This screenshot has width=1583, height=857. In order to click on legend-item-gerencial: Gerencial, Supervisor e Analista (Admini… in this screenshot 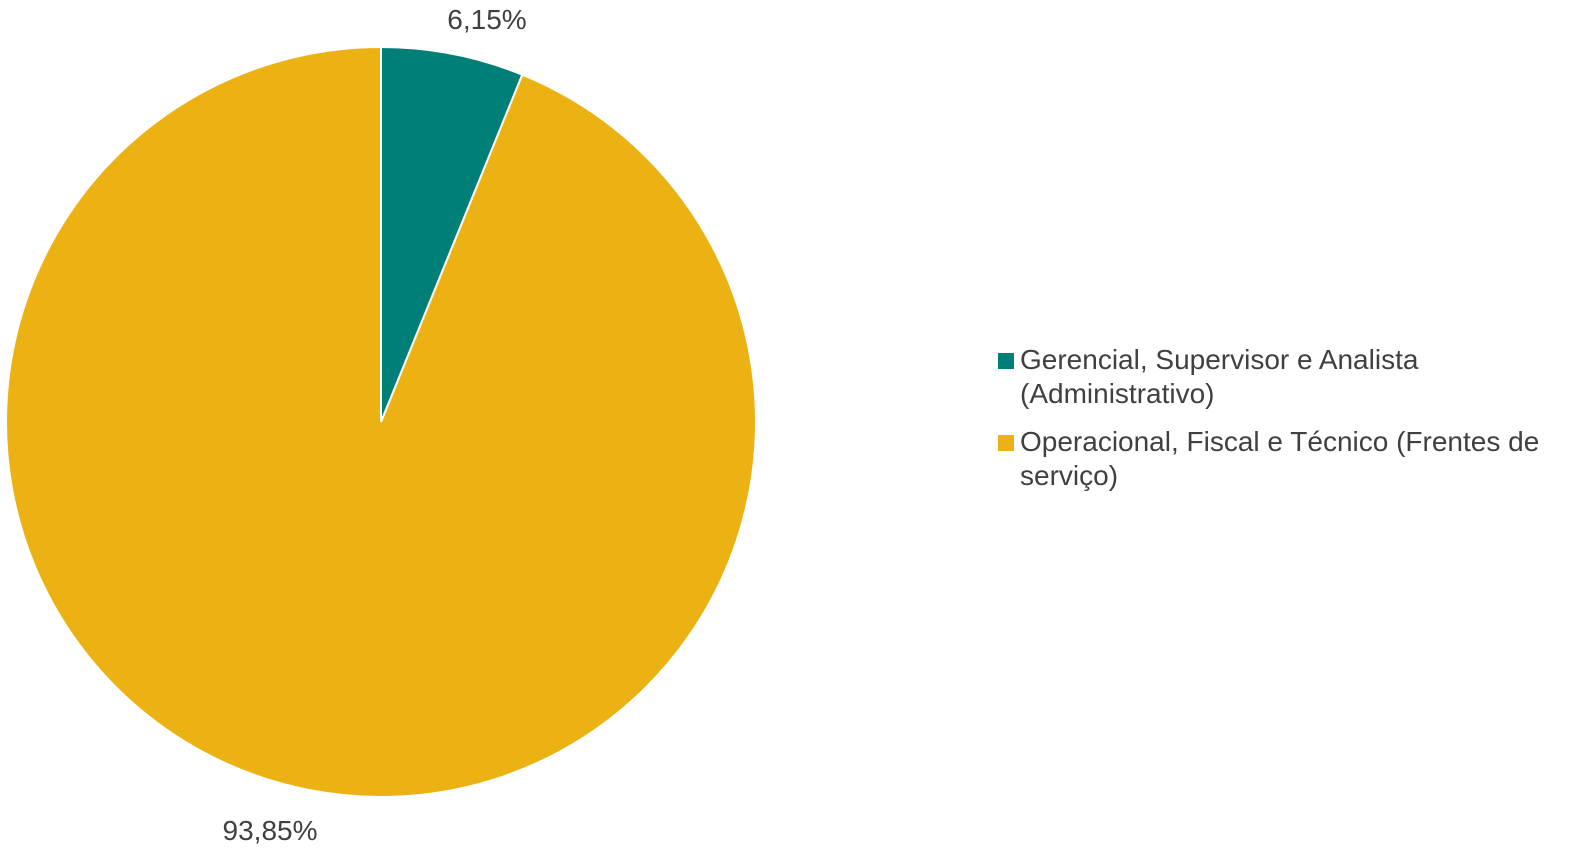, I will do `click(1288, 377)`.